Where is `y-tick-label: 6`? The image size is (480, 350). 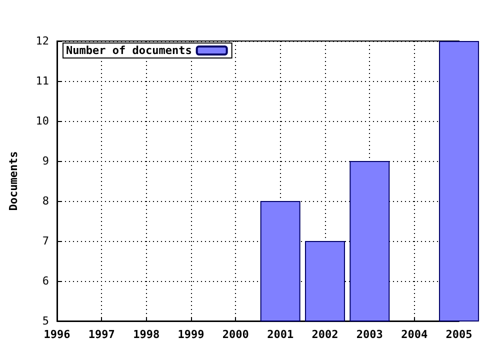
y-tick-label: 6 is located at coordinates (45, 281).